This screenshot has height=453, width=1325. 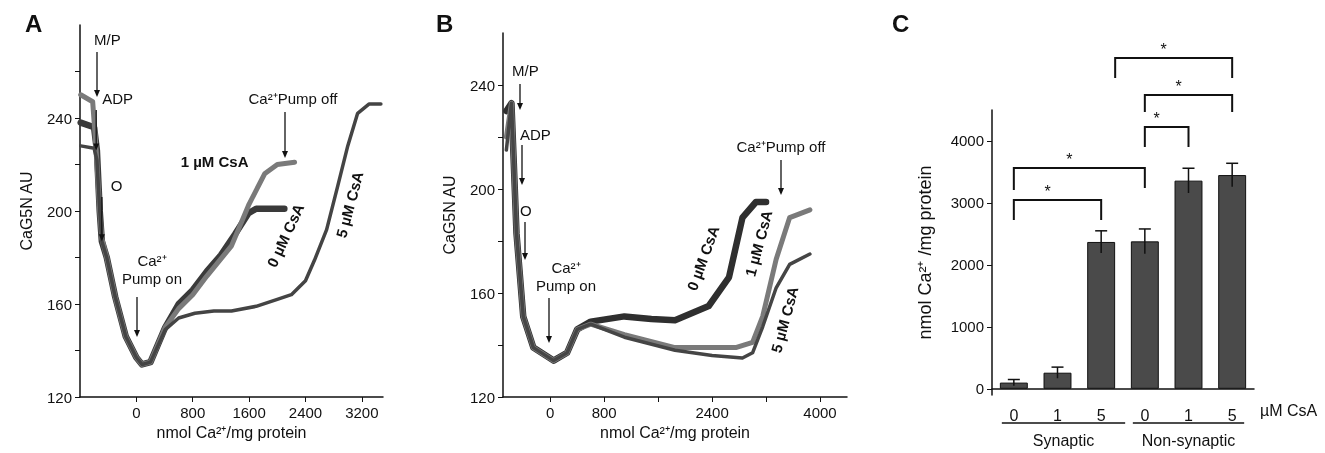 I want to click on y-tick-label: 3000, so click(x=967, y=203).